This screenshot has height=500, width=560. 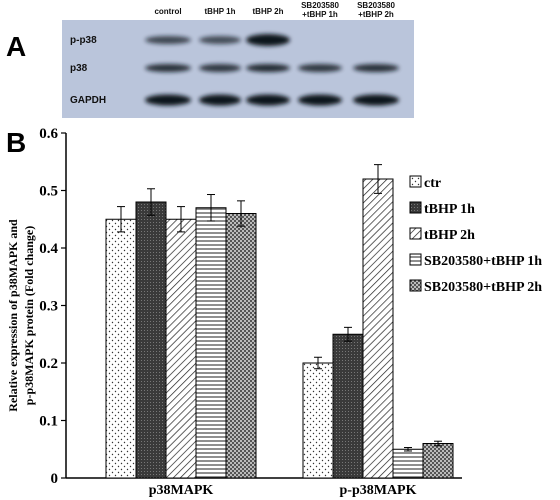 What do you see at coordinates (449, 235) in the screenshot?
I see `legend-label-3: tBHP 2h` at bounding box center [449, 235].